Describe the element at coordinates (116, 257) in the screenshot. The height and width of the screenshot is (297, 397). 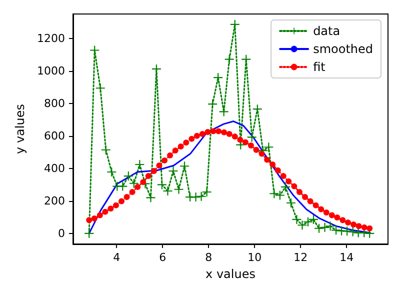
I see `x-tick-label: 4` at that location.